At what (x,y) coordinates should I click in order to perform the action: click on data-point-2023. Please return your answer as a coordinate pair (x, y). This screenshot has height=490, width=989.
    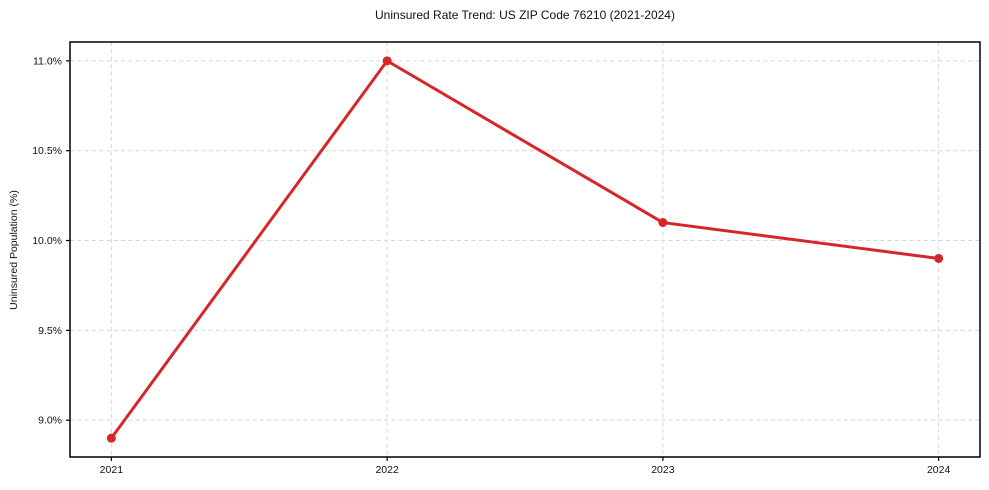
    Looking at the image, I should click on (663, 223).